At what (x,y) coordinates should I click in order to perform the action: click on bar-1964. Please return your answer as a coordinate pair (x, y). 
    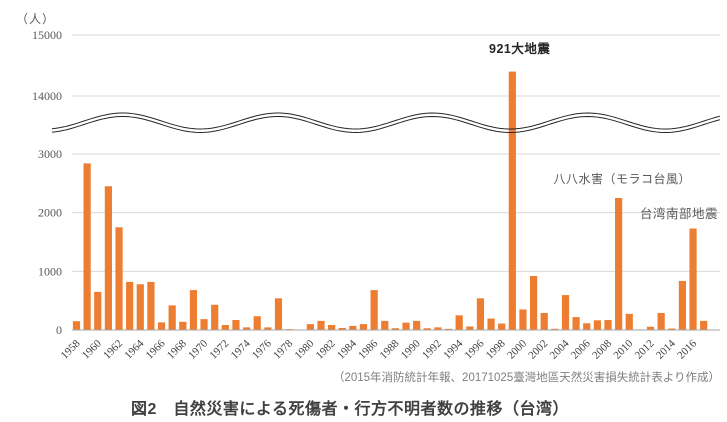
    Looking at the image, I should click on (140, 307).